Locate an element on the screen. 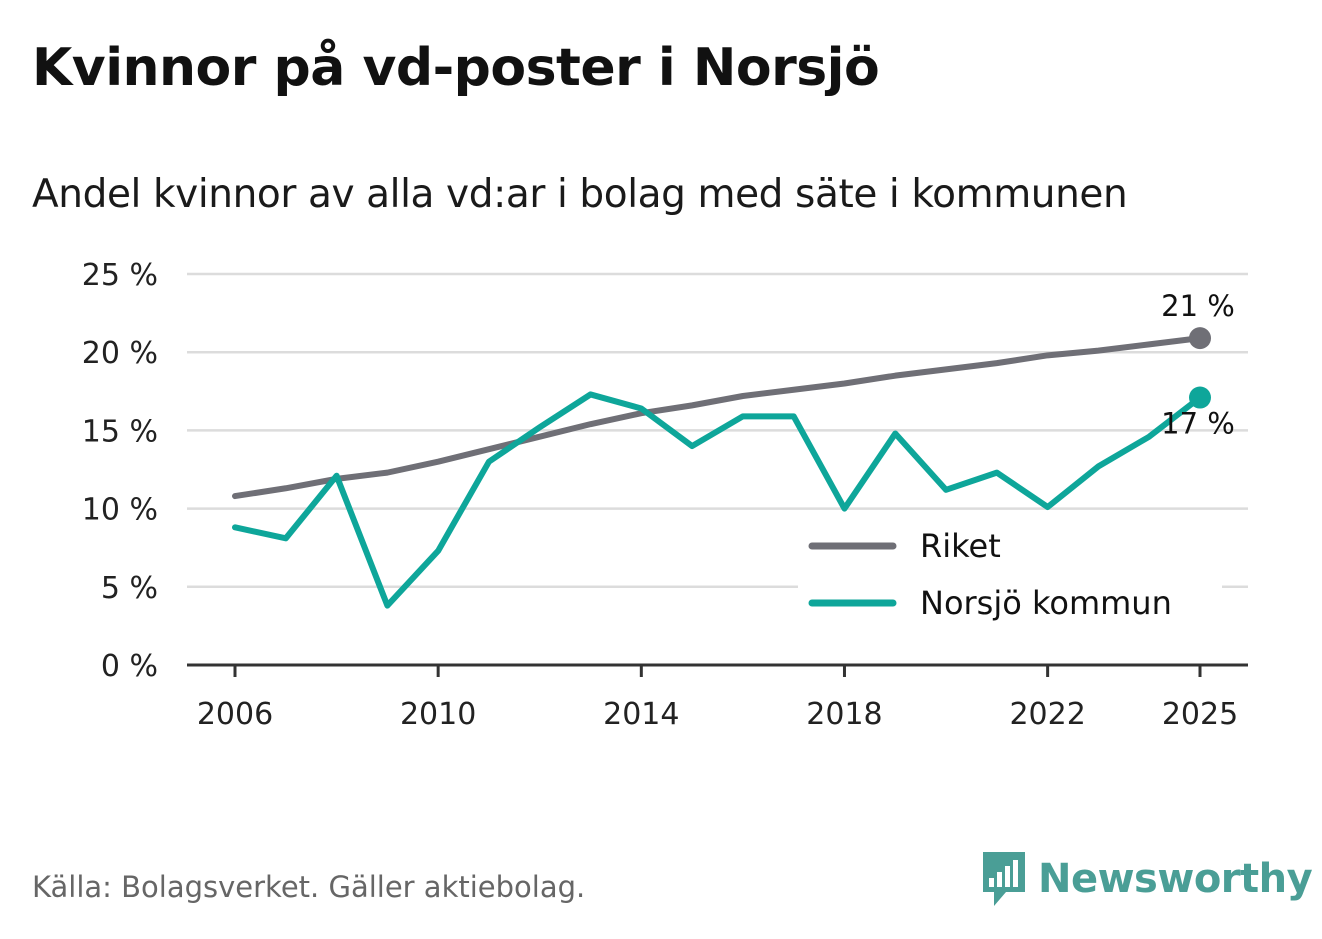 The image size is (1322, 939). legend-background is located at coordinates (1010, 582).